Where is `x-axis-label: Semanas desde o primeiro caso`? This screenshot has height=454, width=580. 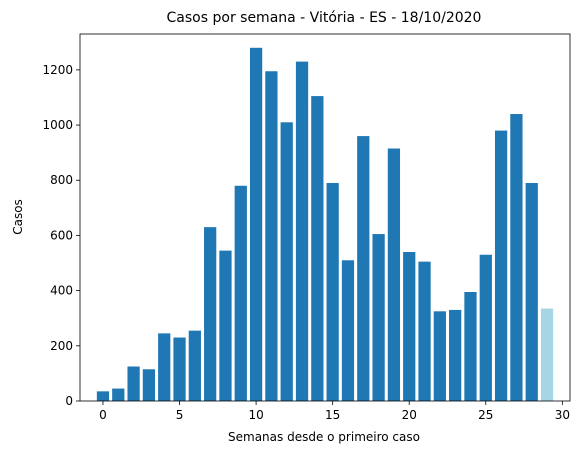 x-axis-label: Semanas desde o primeiro caso is located at coordinates (324, 437).